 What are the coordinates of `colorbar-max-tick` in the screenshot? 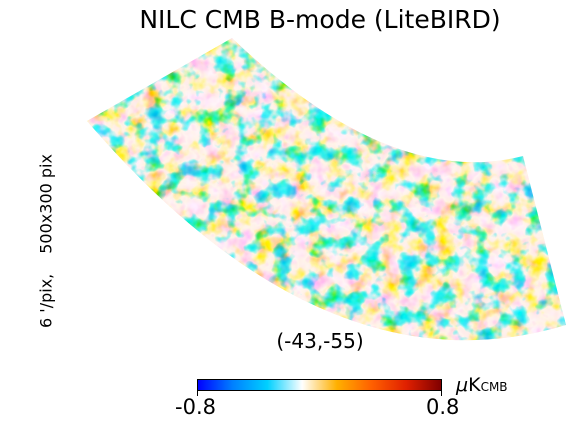 It's located at (441, 393).